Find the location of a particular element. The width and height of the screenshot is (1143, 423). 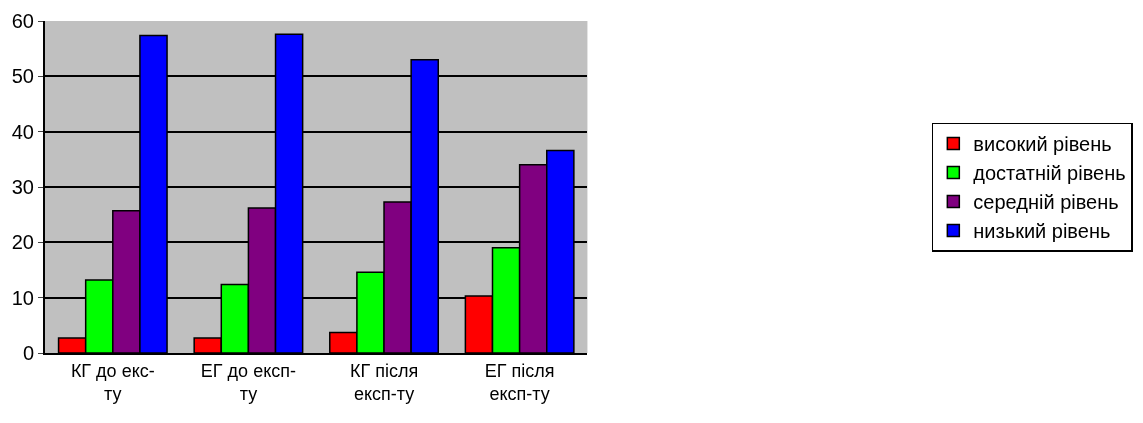

x-tick-label: ЕГ після експ-ту is located at coordinates (519, 382).